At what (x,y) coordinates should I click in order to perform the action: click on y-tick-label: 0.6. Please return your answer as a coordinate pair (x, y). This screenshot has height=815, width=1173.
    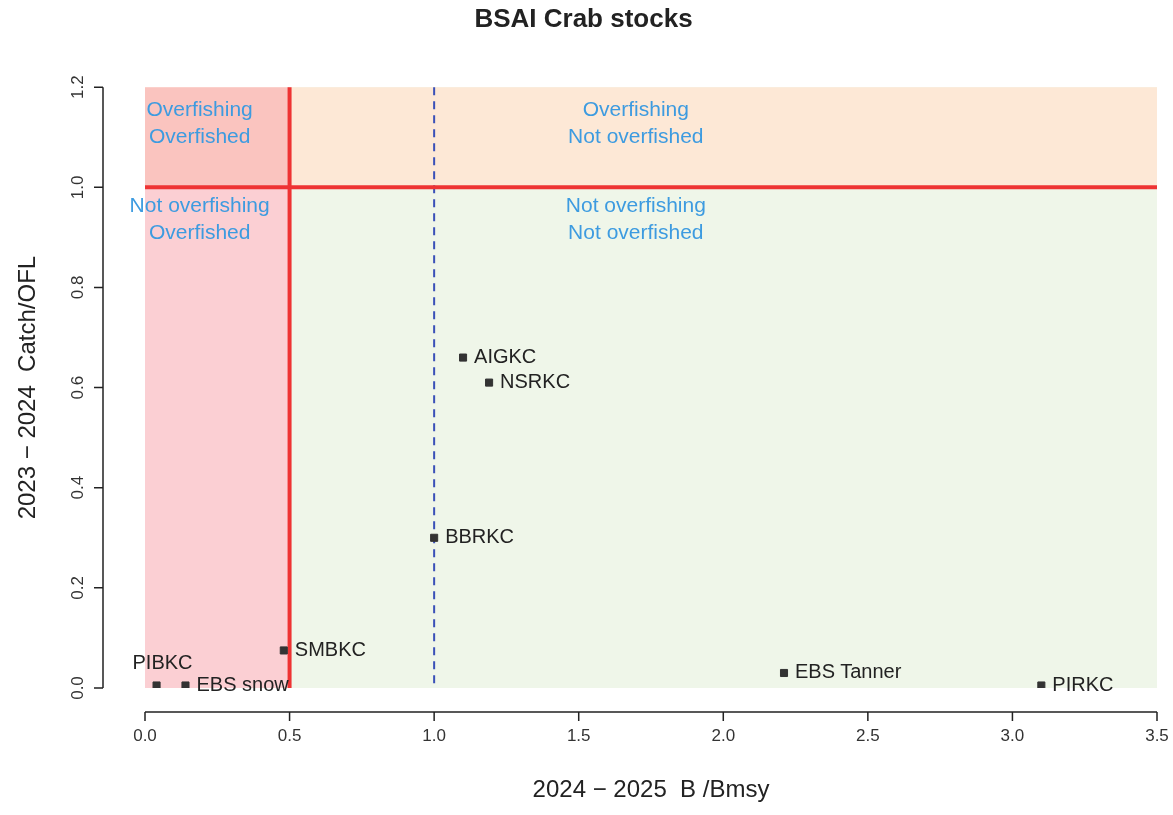
    Looking at the image, I should click on (78, 387).